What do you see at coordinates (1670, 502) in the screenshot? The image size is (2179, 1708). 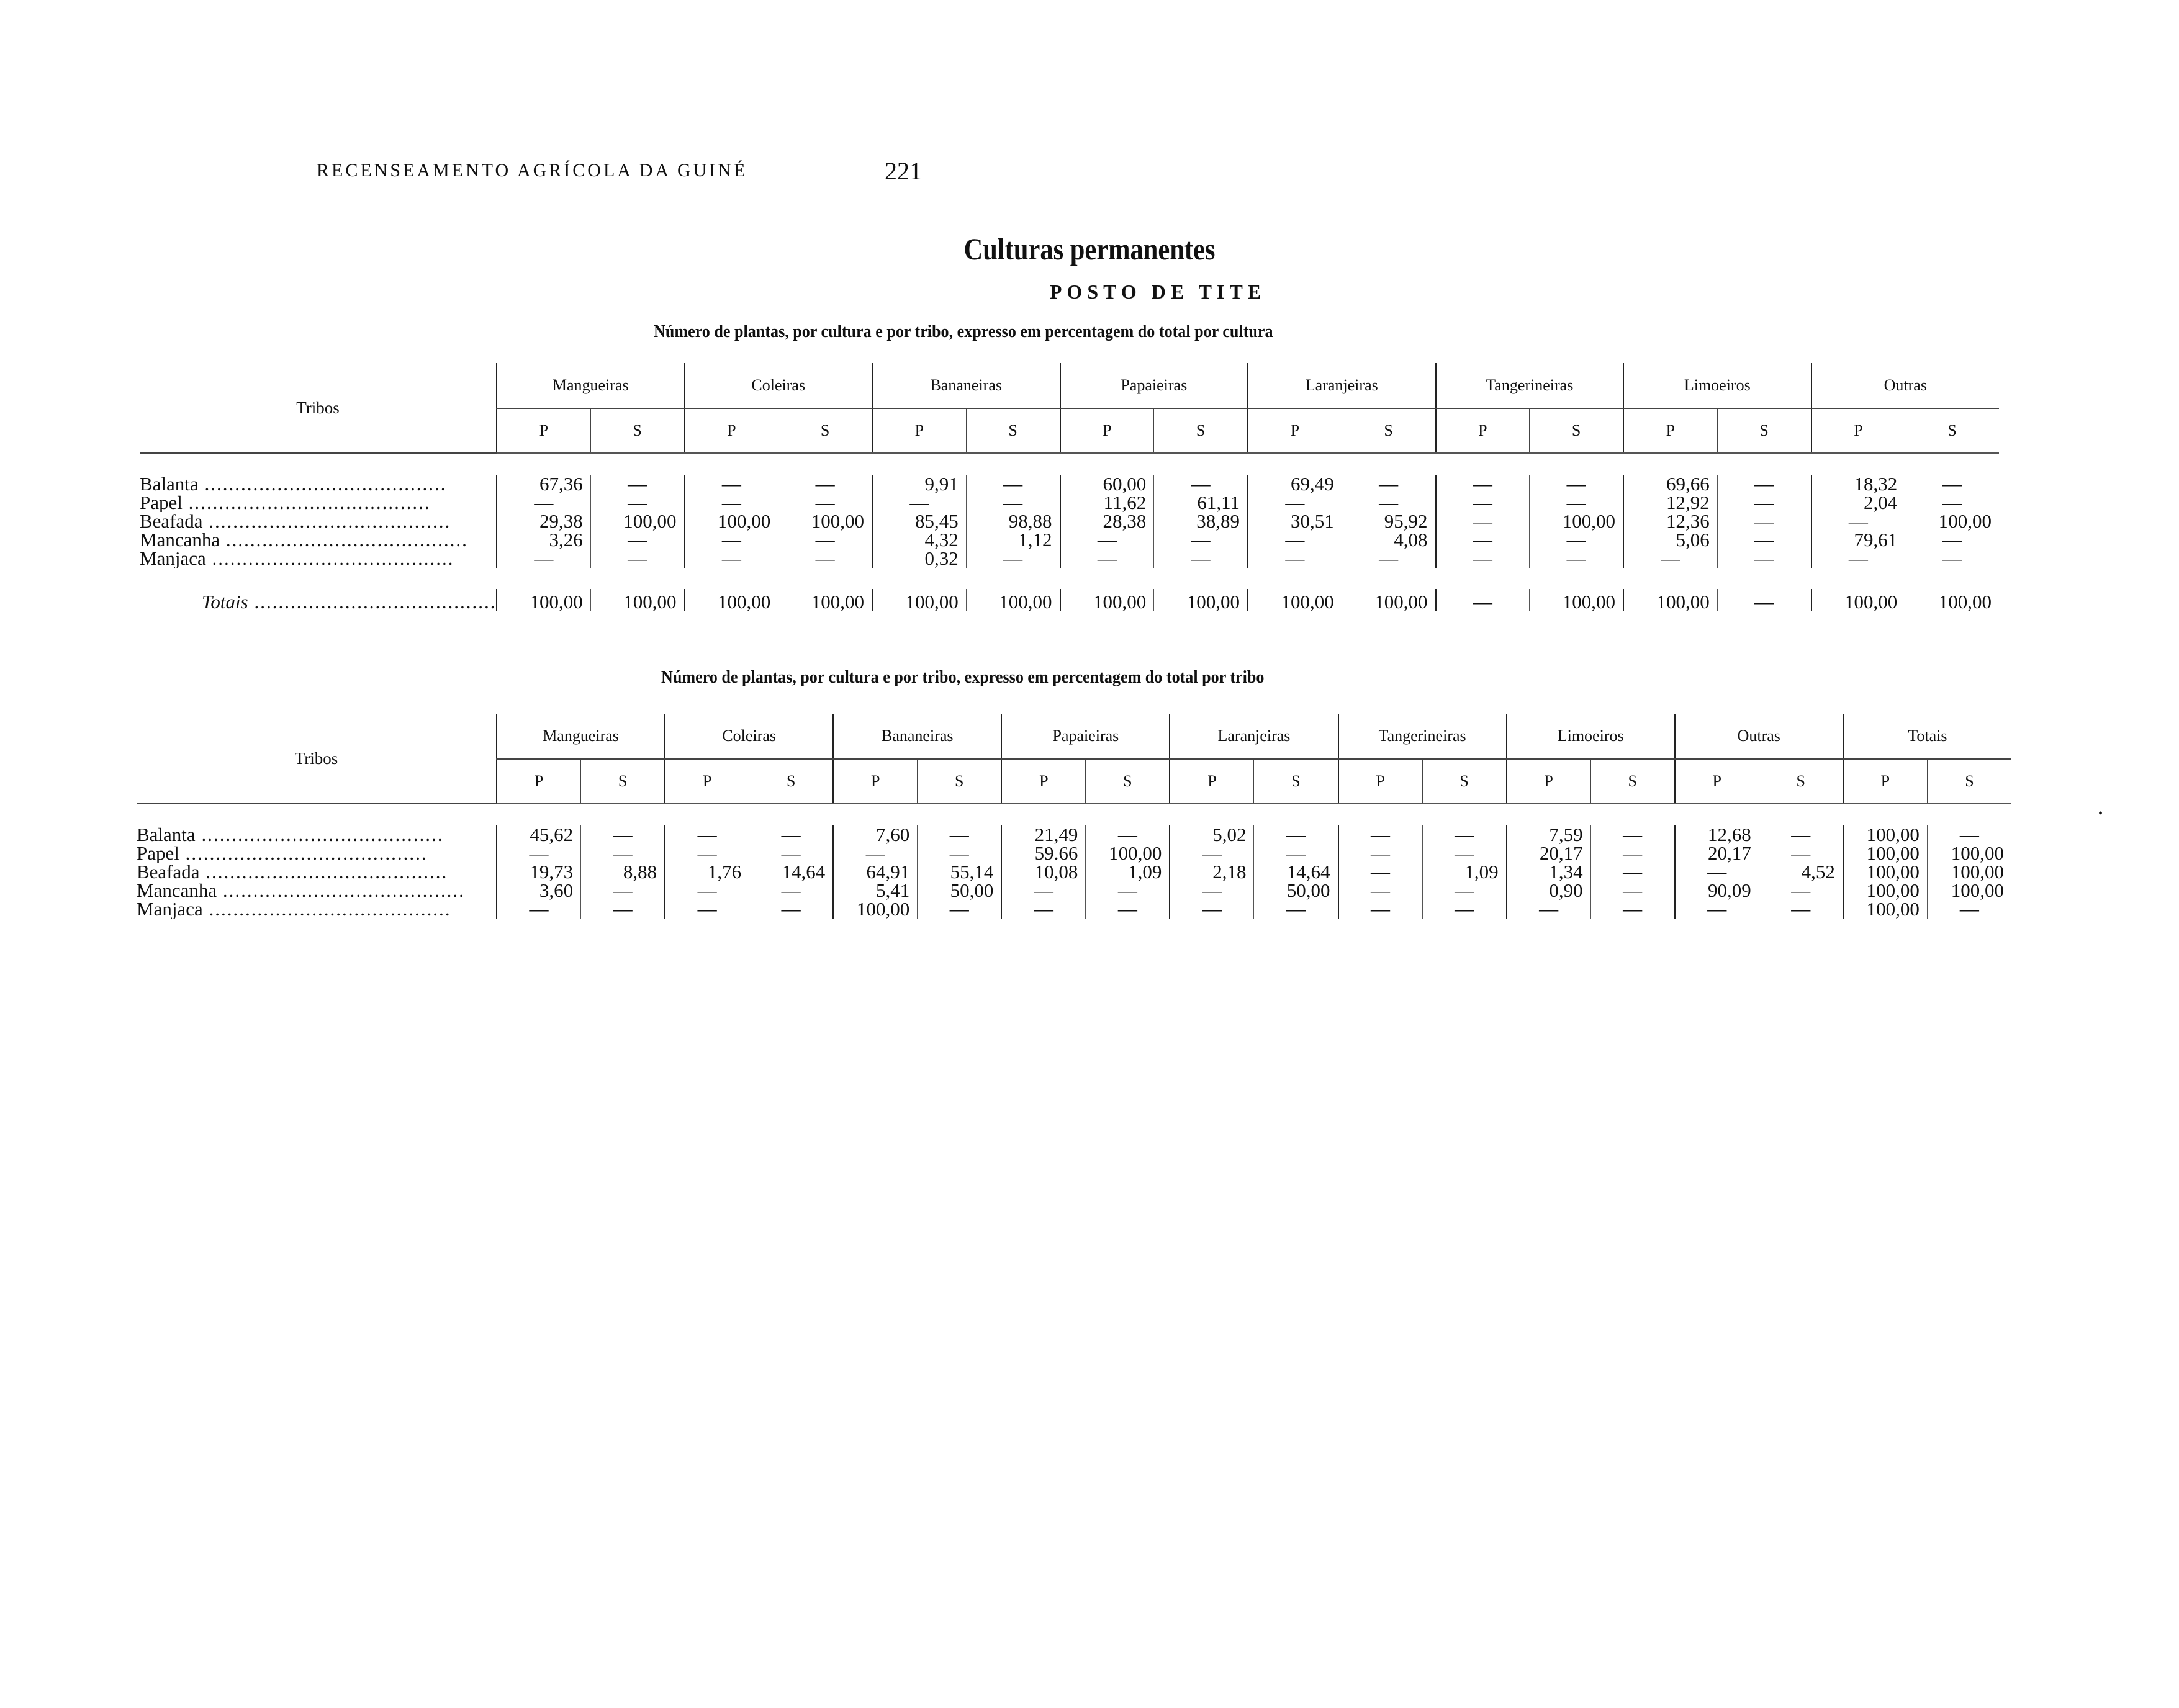 I see `value-cell: 12,92` at bounding box center [1670, 502].